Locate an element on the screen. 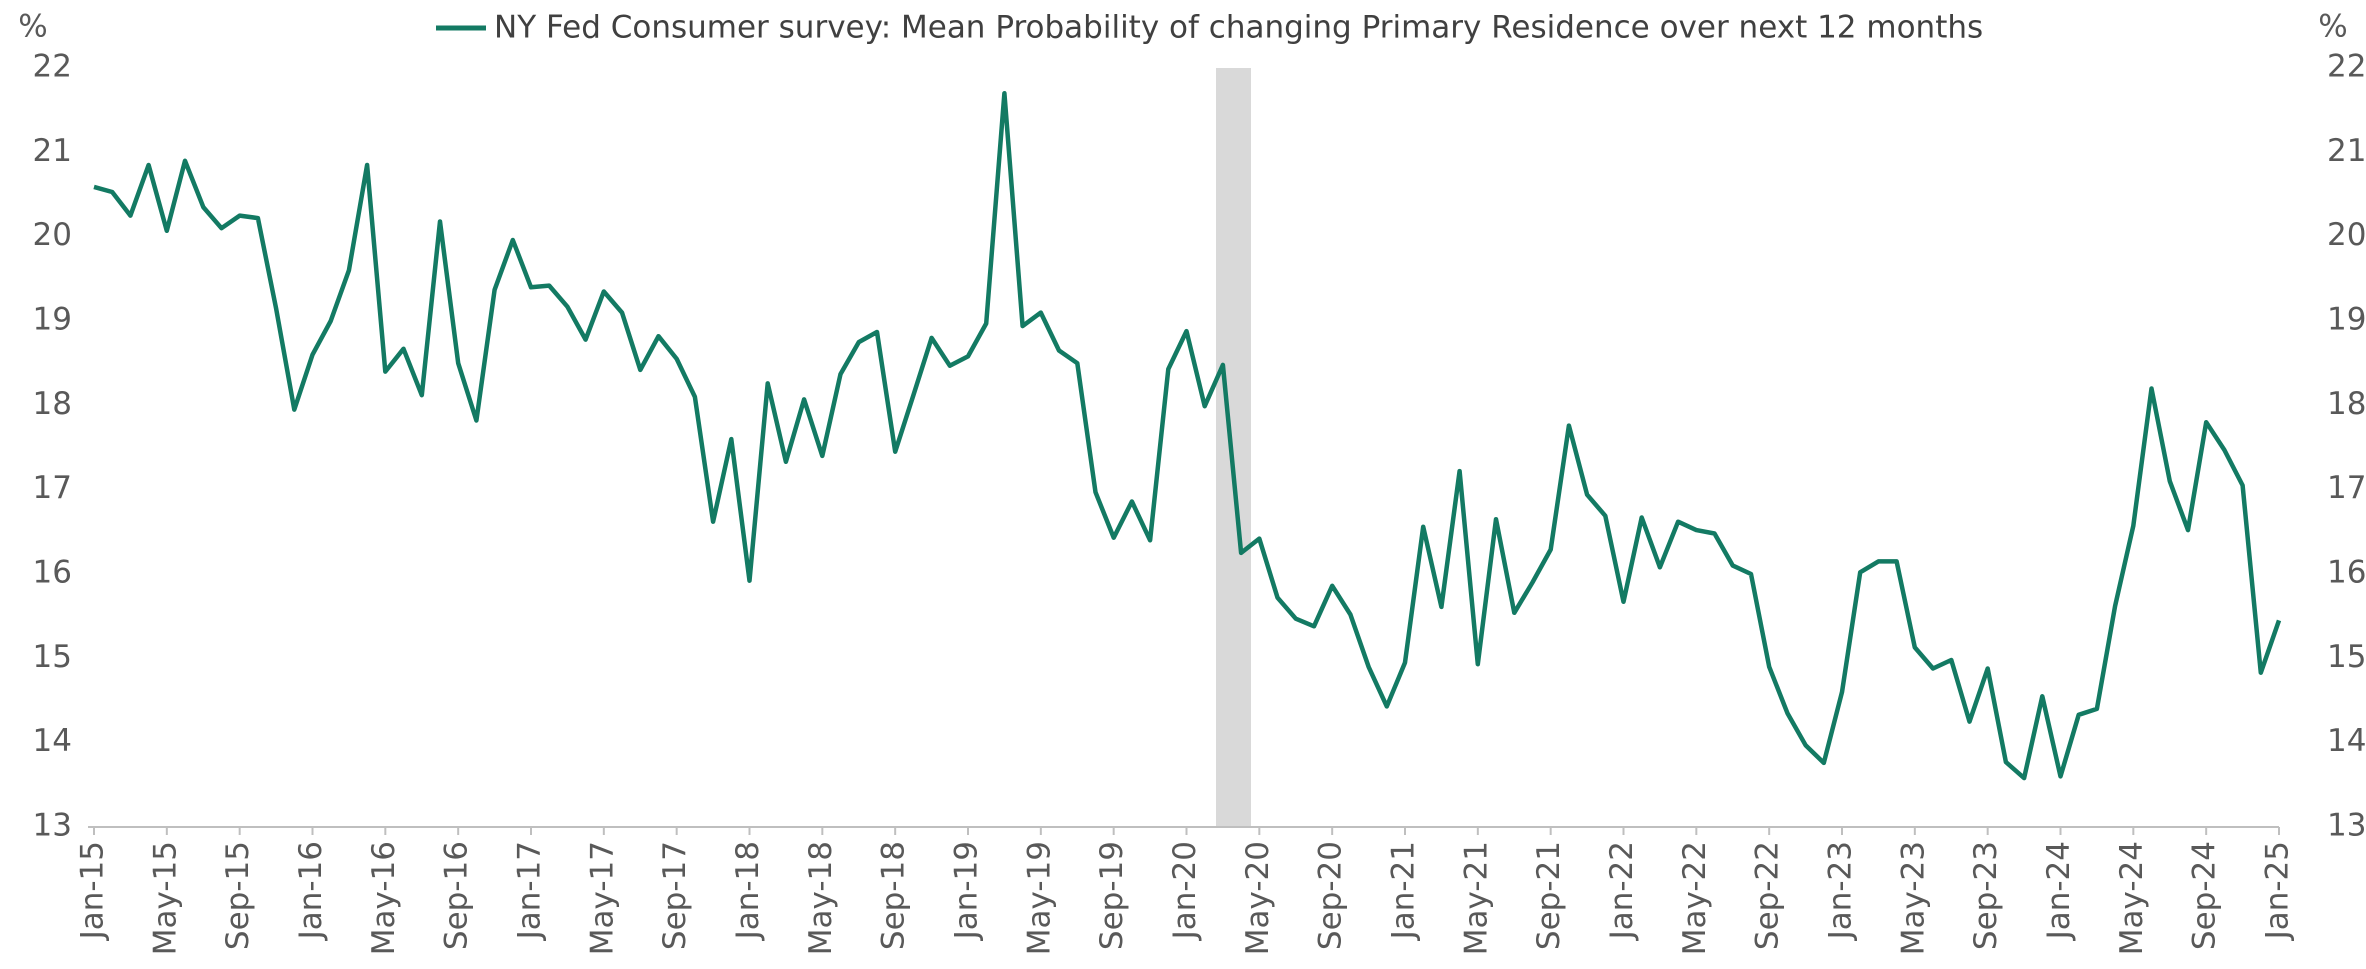 This screenshot has height=969, width=2366. x-tick-label: Jan-22 is located at coordinates (1622, 891).